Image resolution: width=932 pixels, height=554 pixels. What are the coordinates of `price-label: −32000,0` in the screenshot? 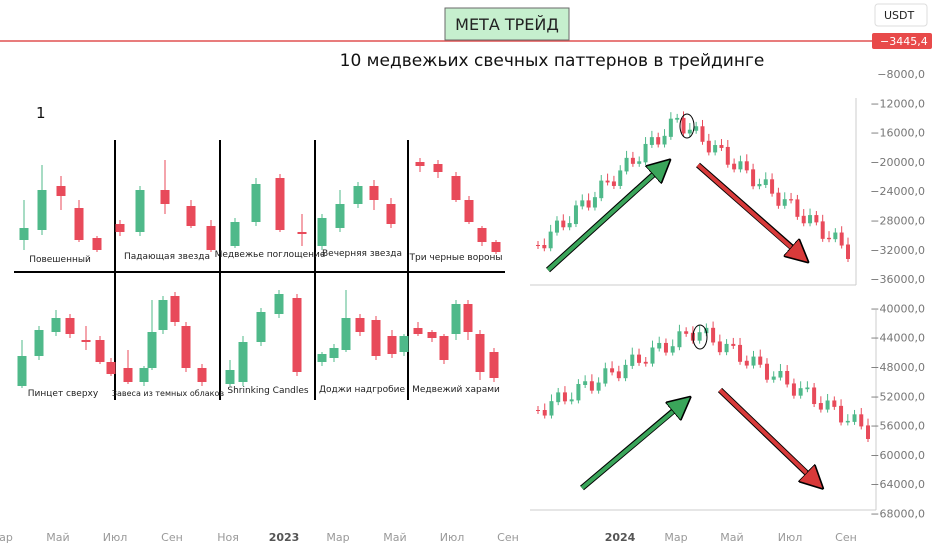 It's located at (897, 250).